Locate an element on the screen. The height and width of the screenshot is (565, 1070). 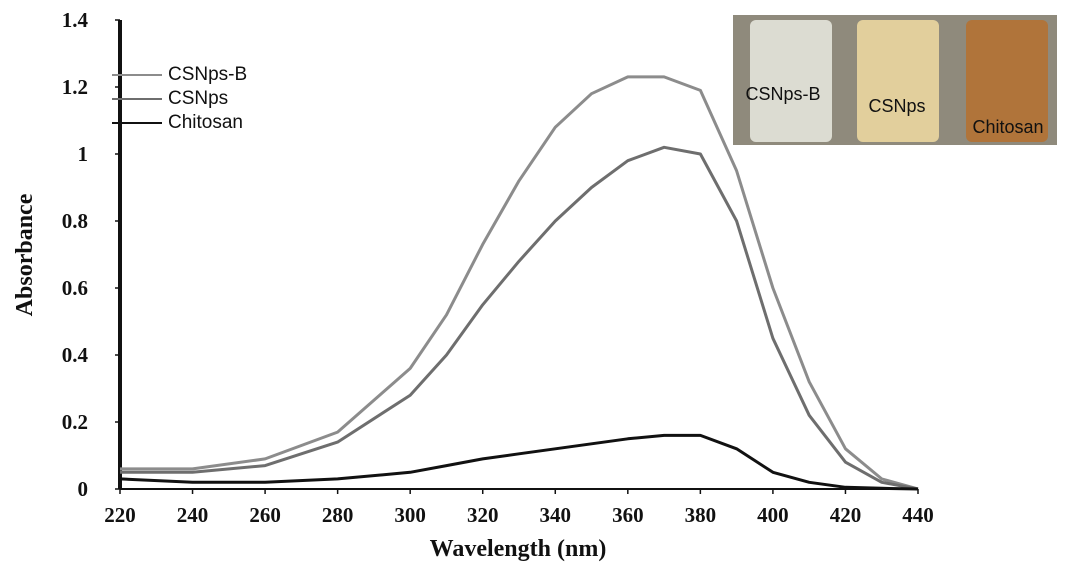
x-tick-label: 240 is located at coordinates (193, 515).